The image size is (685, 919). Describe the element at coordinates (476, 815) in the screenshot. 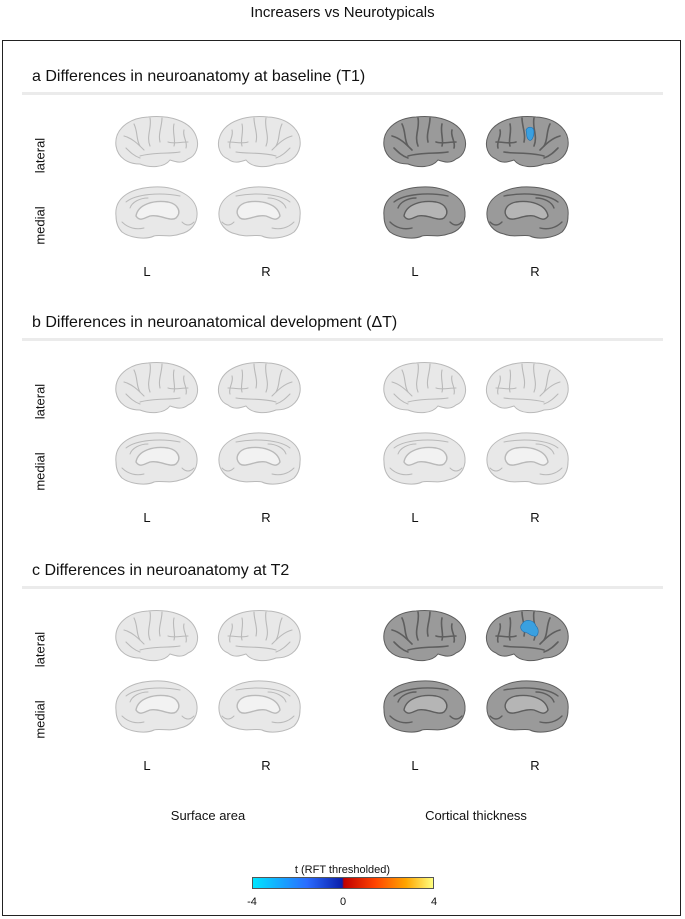

I see `column-label-cortical-thickness: Cortical thickness` at that location.